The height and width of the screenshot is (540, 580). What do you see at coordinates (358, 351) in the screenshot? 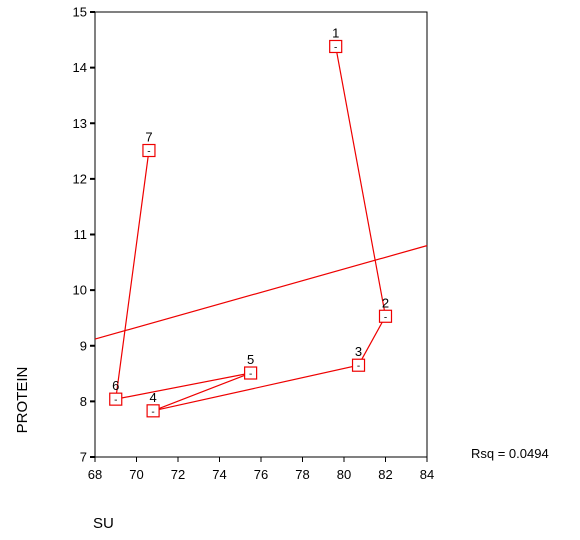
I see `data-point-label: 3` at bounding box center [358, 351].